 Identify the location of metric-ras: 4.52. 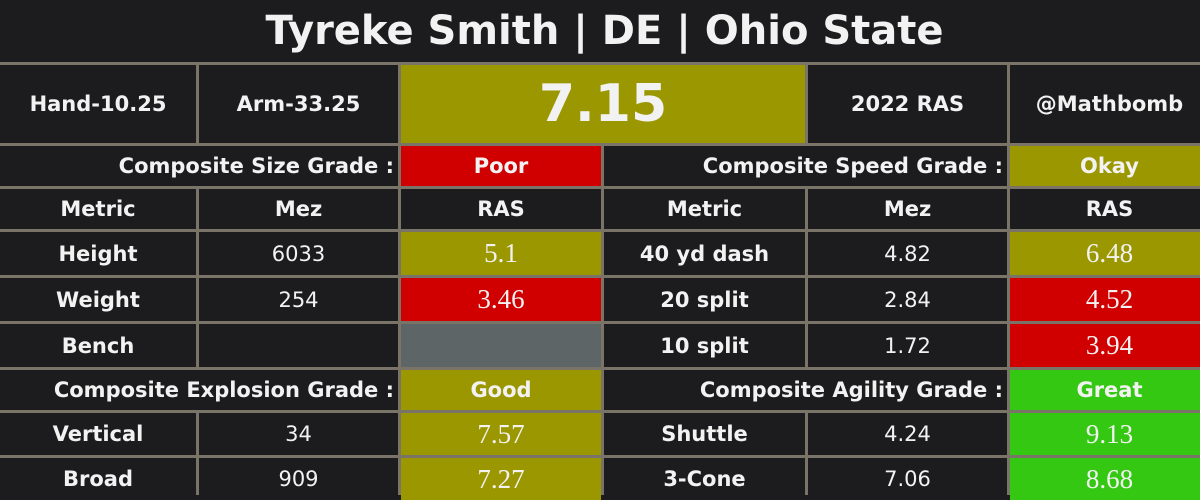
(1105, 299).